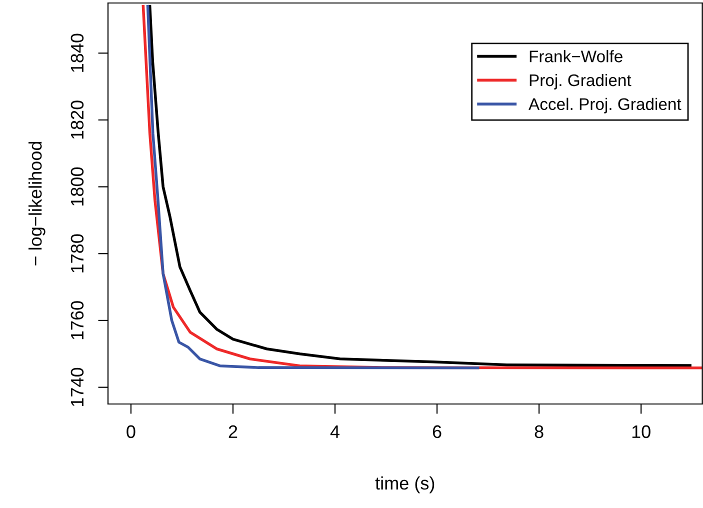  Describe the element at coordinates (77, 320) in the screenshot. I see `y-tick-label: 1760` at that location.